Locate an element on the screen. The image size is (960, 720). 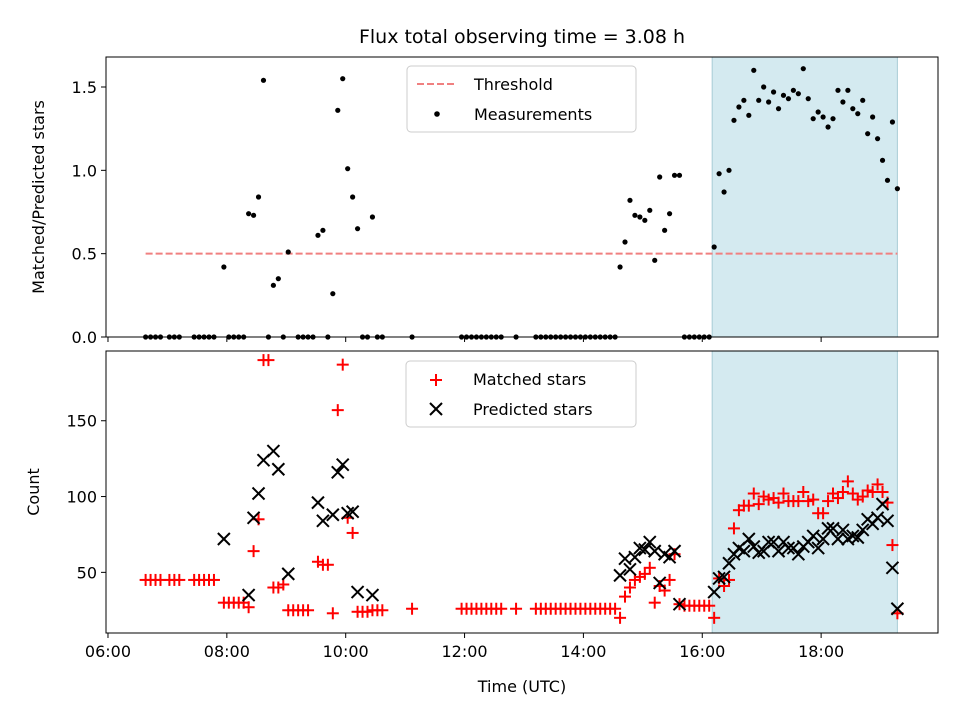
y-tick-label: 1.5 is located at coordinates (84, 87).